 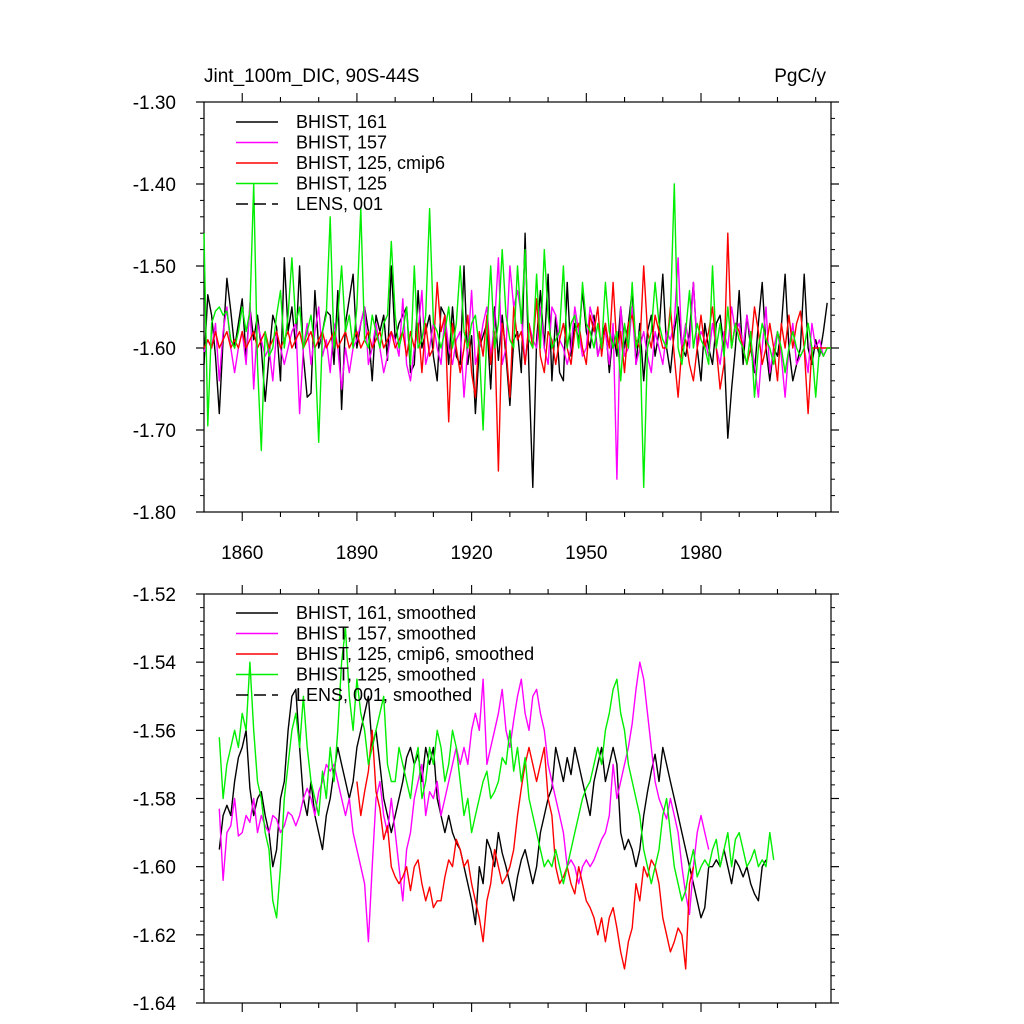 I want to click on y-tick-label: -1.30, so click(x=154, y=103).